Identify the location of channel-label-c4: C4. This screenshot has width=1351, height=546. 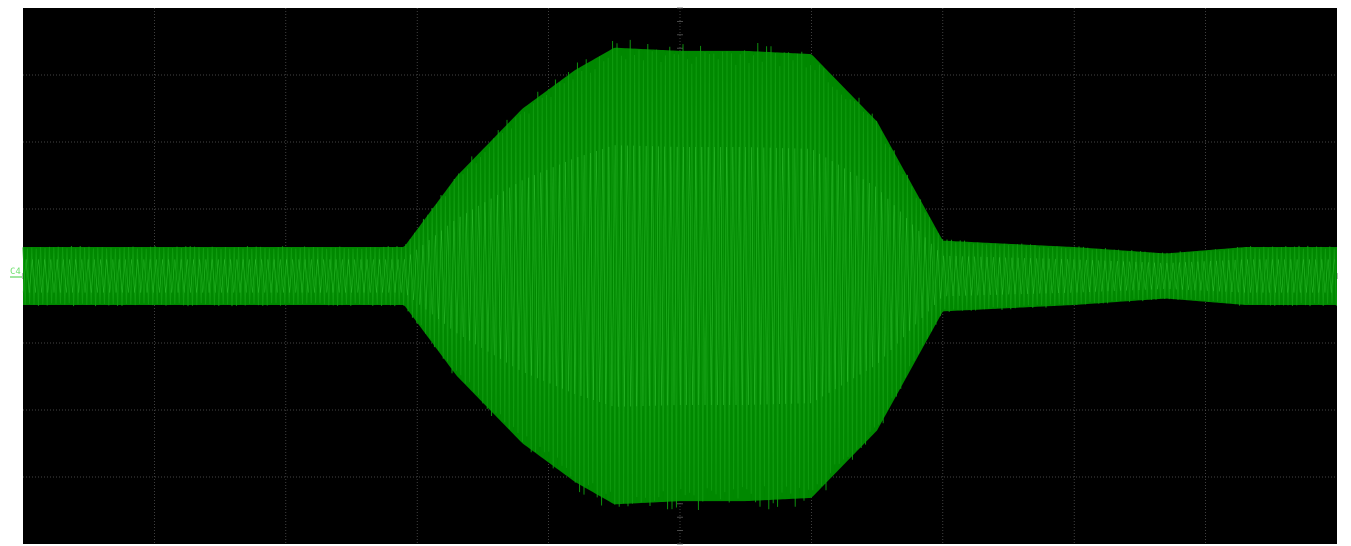
(15, 272).